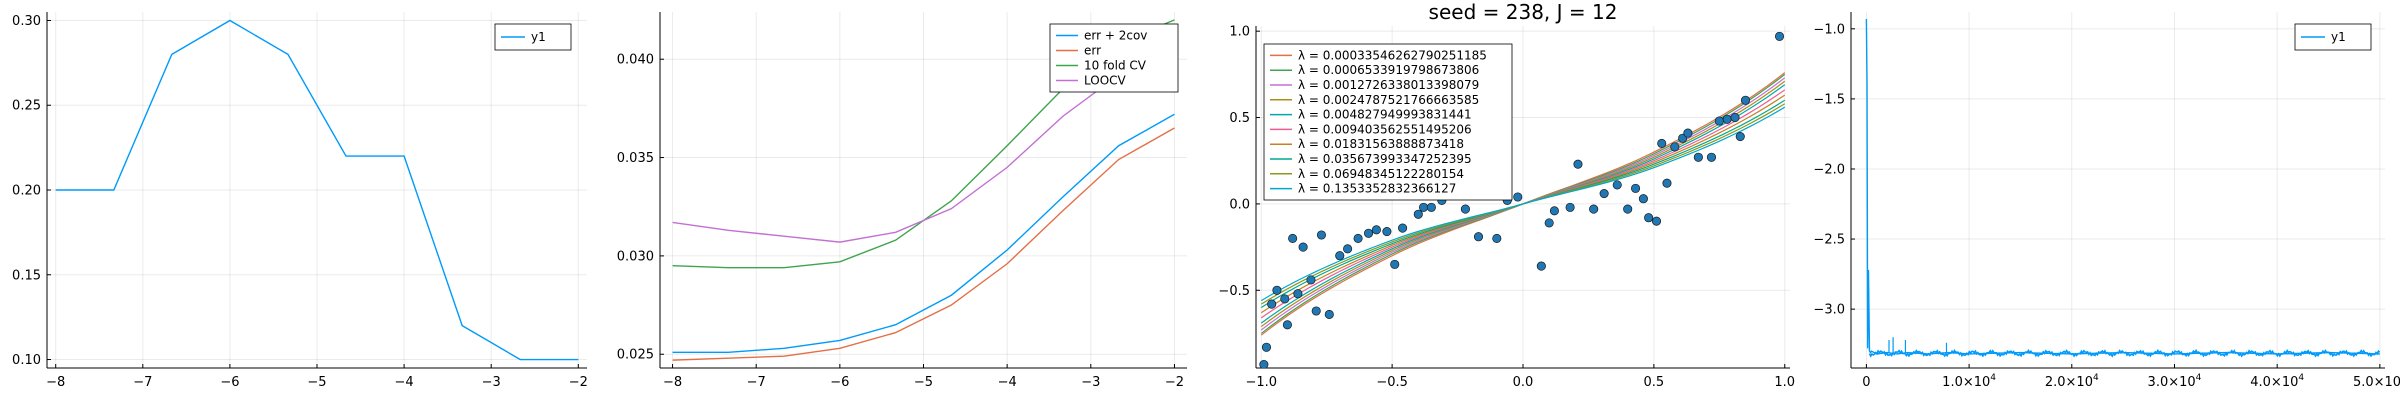 This screenshot has width=2400, height=400. I want to click on x-tick-label: −2, so click(578, 382).